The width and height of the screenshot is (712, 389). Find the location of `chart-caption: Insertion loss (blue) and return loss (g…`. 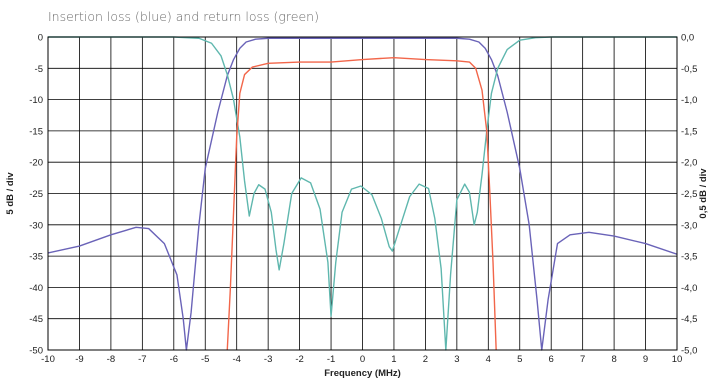

chart-caption: Insertion loss (blue) and return loss (g… is located at coordinates (183, 16).